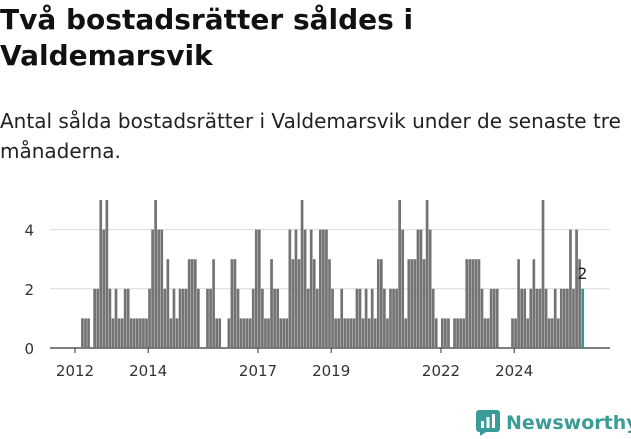  I want to click on brand-name: Newsworthy, so click(568, 423).